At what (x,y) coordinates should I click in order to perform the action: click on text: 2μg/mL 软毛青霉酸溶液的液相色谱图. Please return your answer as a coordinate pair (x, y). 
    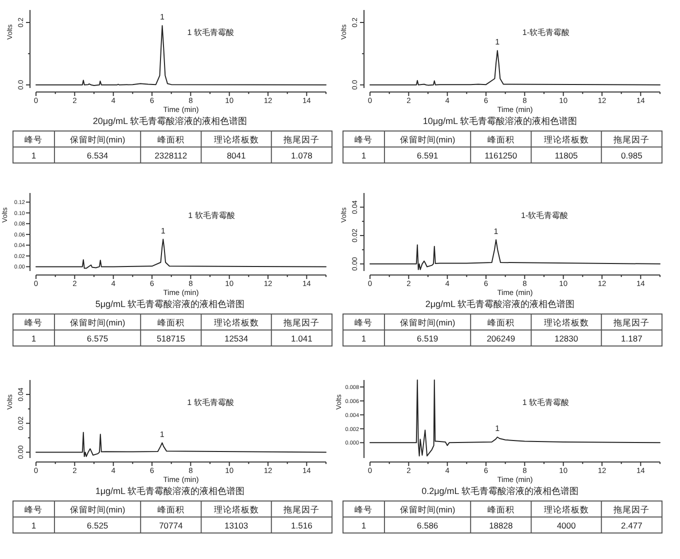
    Looking at the image, I should click on (500, 304).